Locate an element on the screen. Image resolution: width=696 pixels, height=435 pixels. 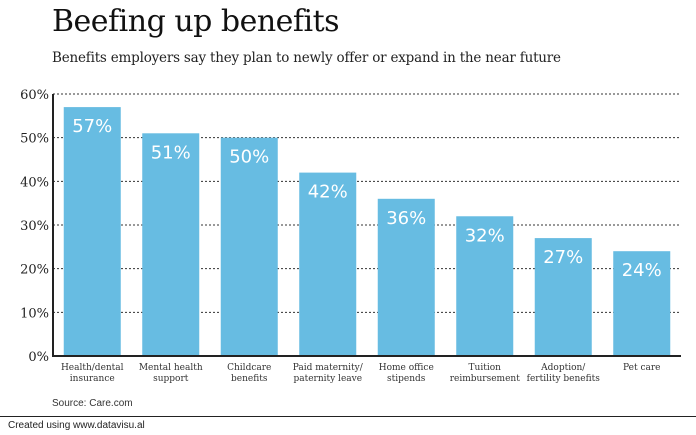
footer-credit: Created using www.datavisu.al is located at coordinates (76, 425).